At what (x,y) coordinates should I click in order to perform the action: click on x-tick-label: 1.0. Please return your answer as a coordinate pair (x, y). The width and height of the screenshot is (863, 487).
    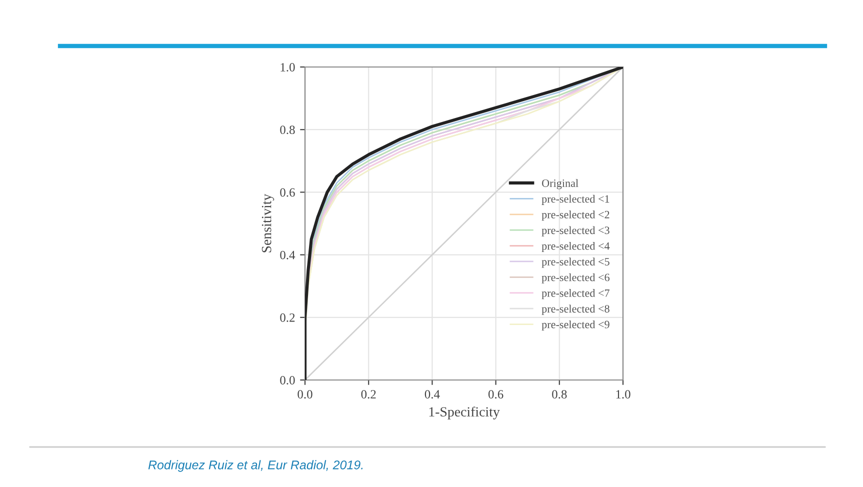
    Looking at the image, I should click on (623, 394).